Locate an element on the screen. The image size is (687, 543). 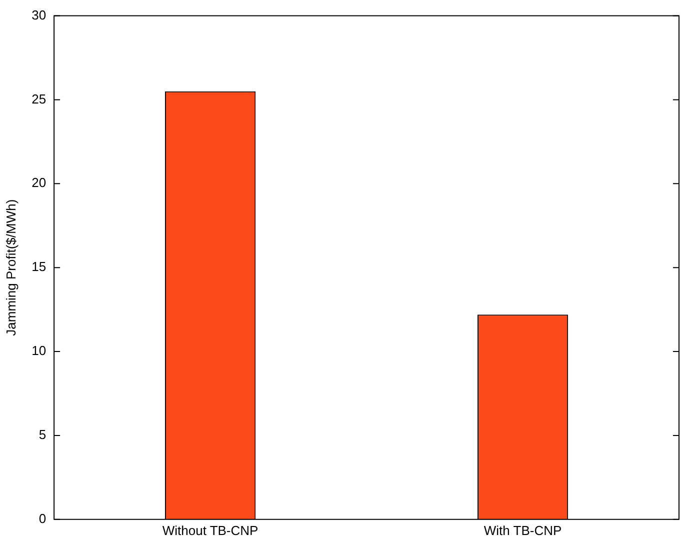
y-axis-title: Jamming Profit($/MWh) is located at coordinates (10, 267).